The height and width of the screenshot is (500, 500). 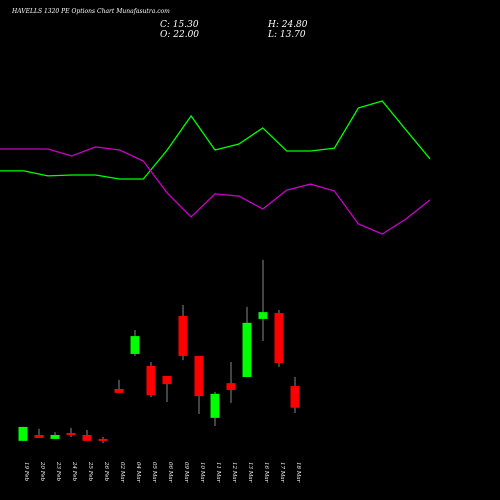 I want to click on x-tick-label: 10 Mar, so click(x=202, y=472).